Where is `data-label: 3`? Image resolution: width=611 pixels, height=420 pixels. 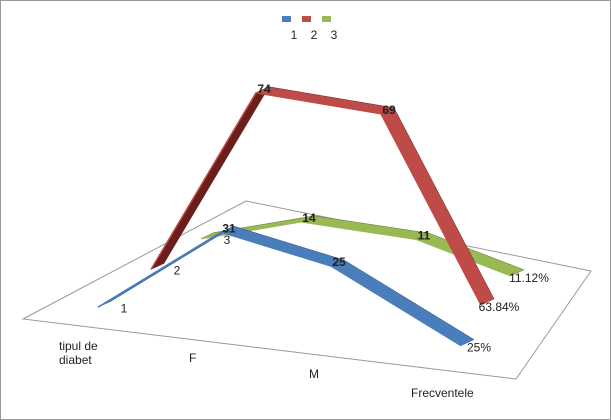 data-label: 3 is located at coordinates (227, 240).